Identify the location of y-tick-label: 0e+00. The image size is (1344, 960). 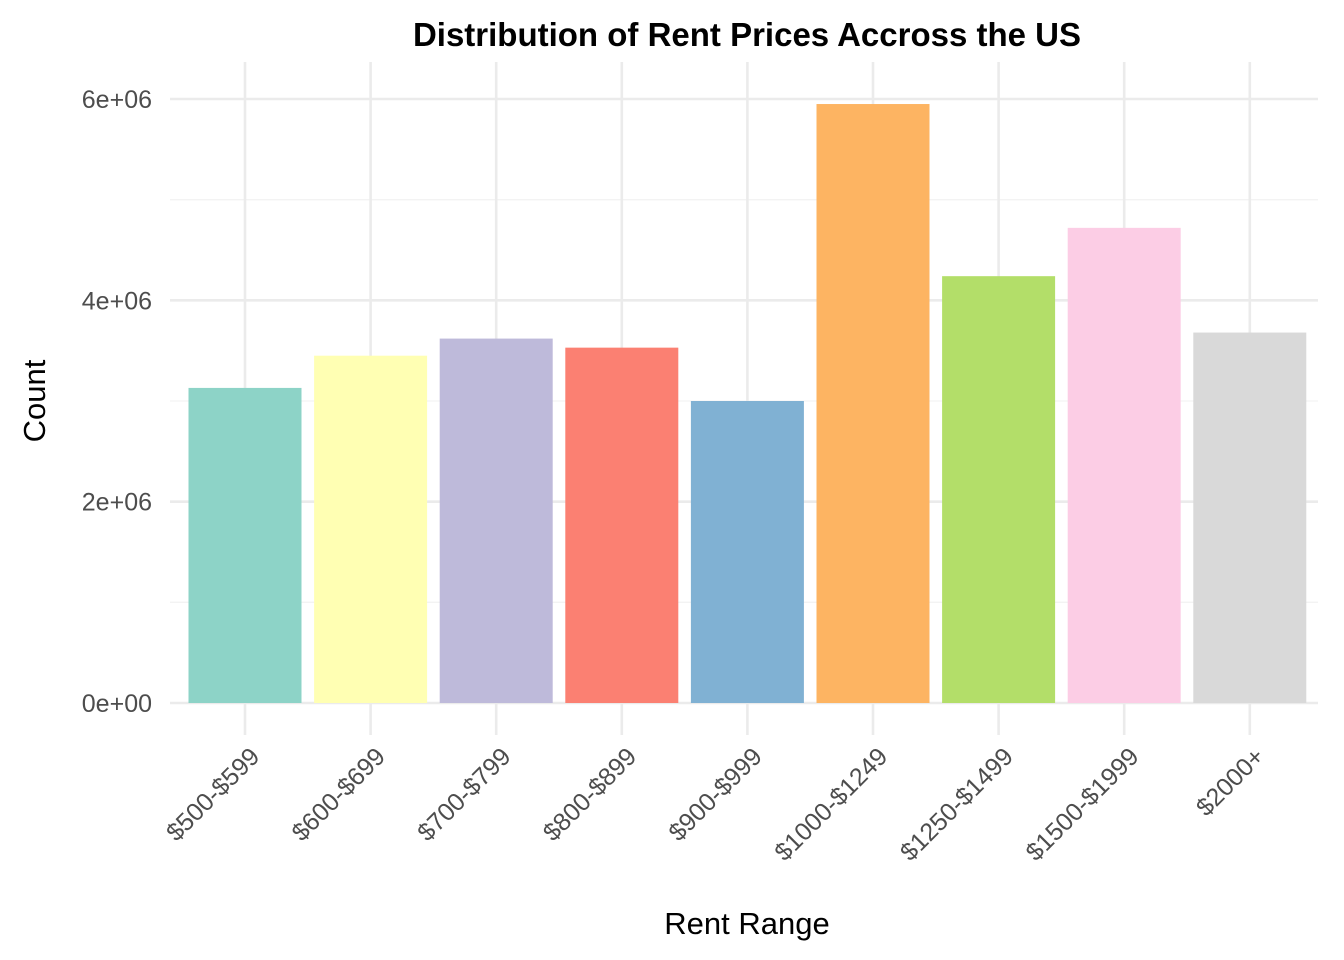
(117, 704).